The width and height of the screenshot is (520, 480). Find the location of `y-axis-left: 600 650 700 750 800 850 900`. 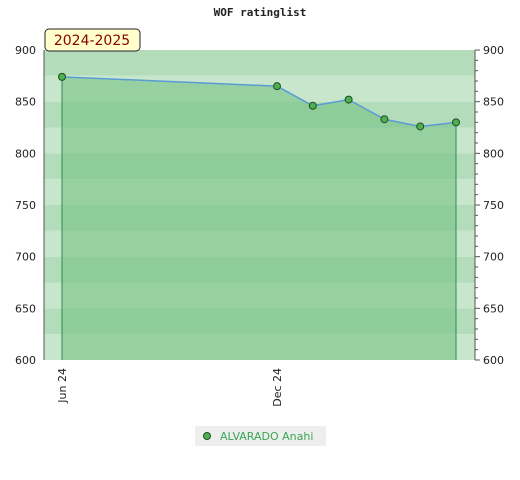

y-axis-left: 600 650 700 750 800 850 900 is located at coordinates (30, 205).